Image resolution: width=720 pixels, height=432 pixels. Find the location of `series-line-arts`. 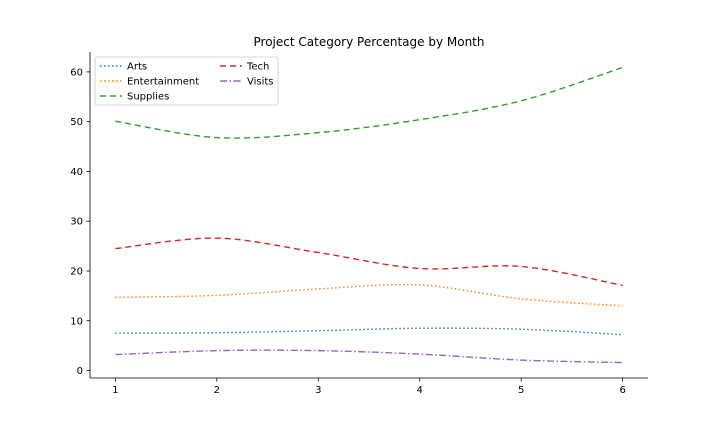

series-line-arts is located at coordinates (369, 331).